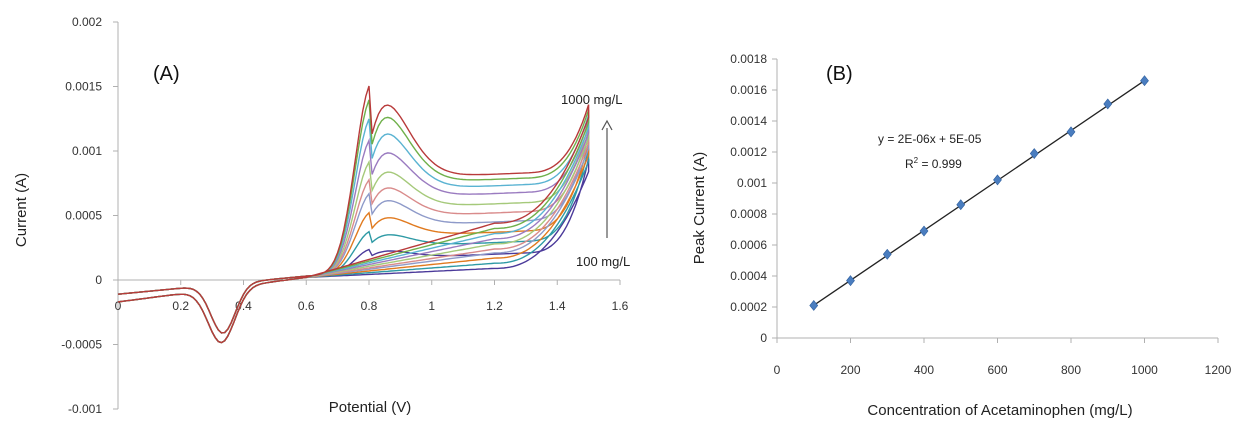 The image size is (1234, 421). I want to click on cal-x-tick-label: 600, so click(997, 370).